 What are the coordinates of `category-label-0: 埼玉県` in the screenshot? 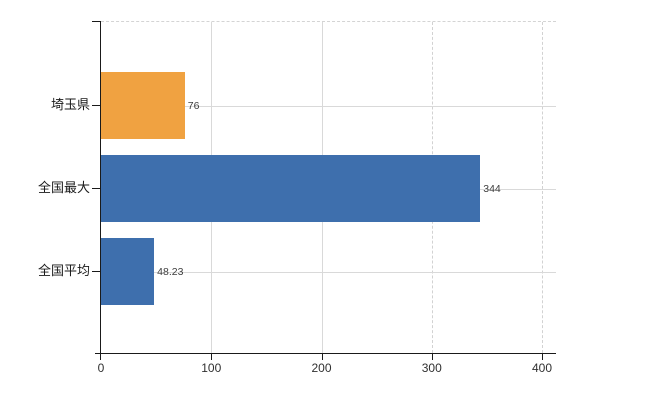 It's located at (70, 104).